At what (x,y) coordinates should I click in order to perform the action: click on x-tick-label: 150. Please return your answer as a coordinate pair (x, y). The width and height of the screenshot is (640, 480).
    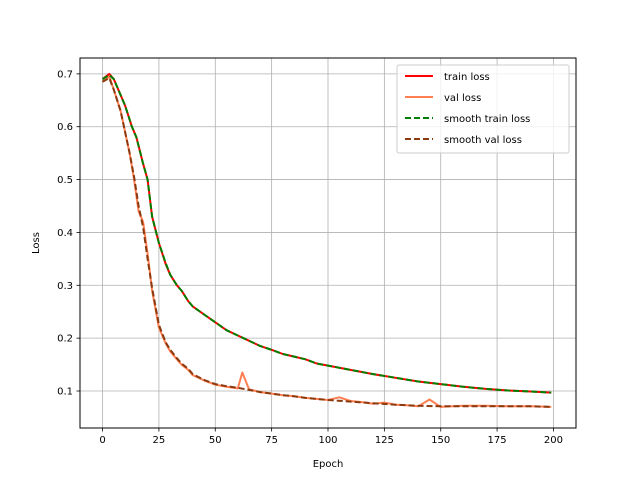
    Looking at the image, I should click on (440, 440).